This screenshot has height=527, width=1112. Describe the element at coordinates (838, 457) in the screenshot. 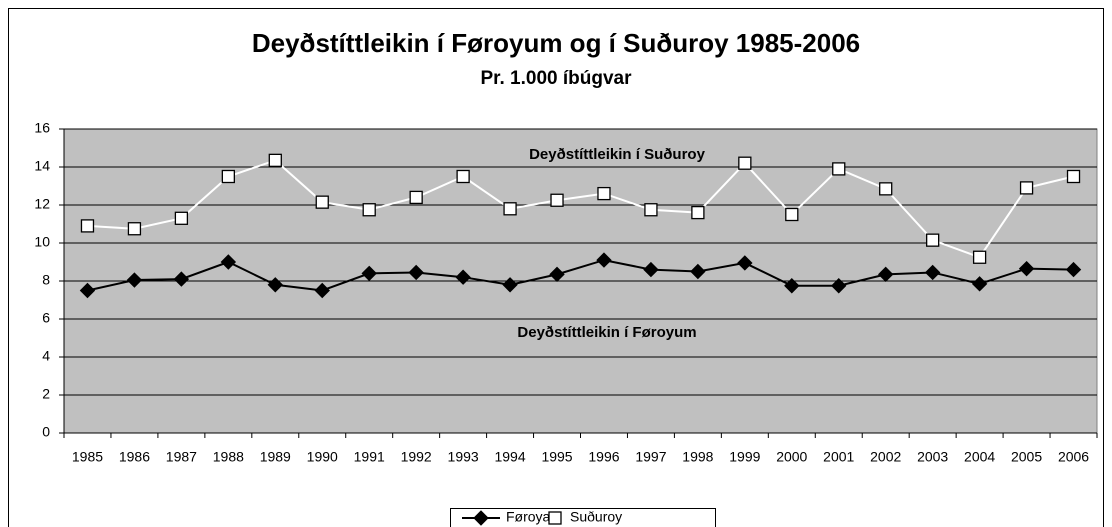

I see `x-tick-label: 2001` at that location.